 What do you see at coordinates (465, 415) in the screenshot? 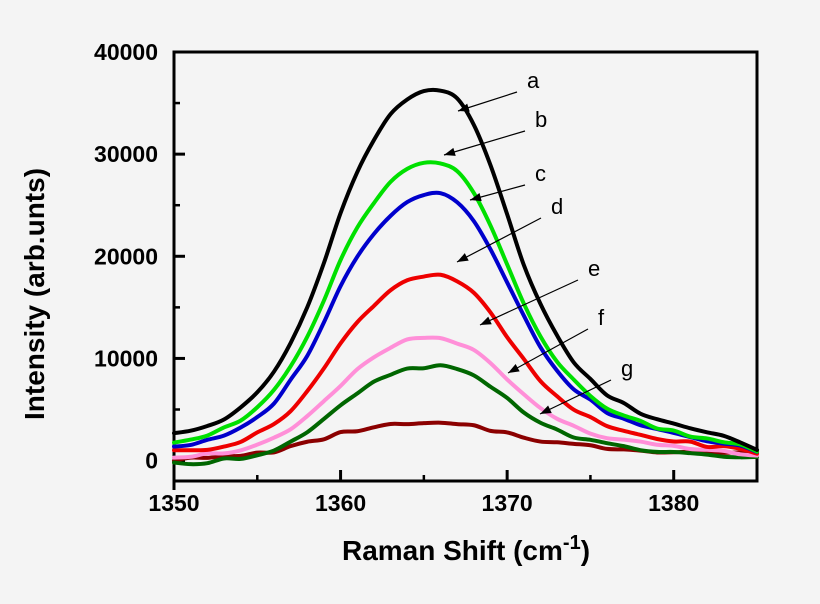
I see `series-line-f` at bounding box center [465, 415].